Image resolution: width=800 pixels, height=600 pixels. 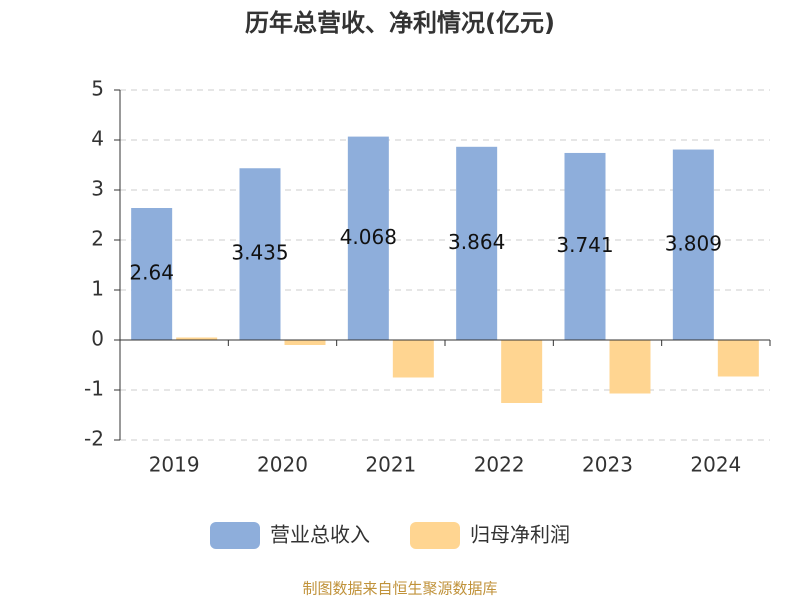 I want to click on y-tick-label: 4, so click(x=97, y=139).